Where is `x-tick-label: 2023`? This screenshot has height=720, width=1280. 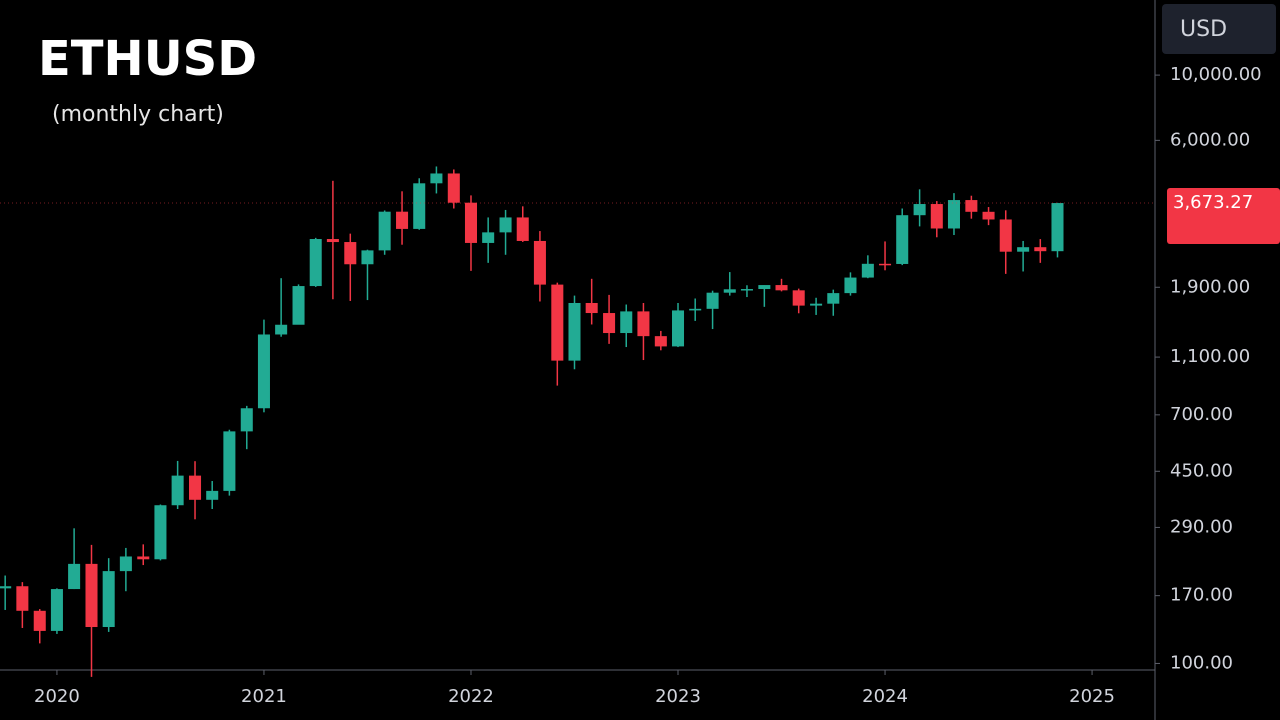 x-tick-label: 2023 is located at coordinates (678, 696).